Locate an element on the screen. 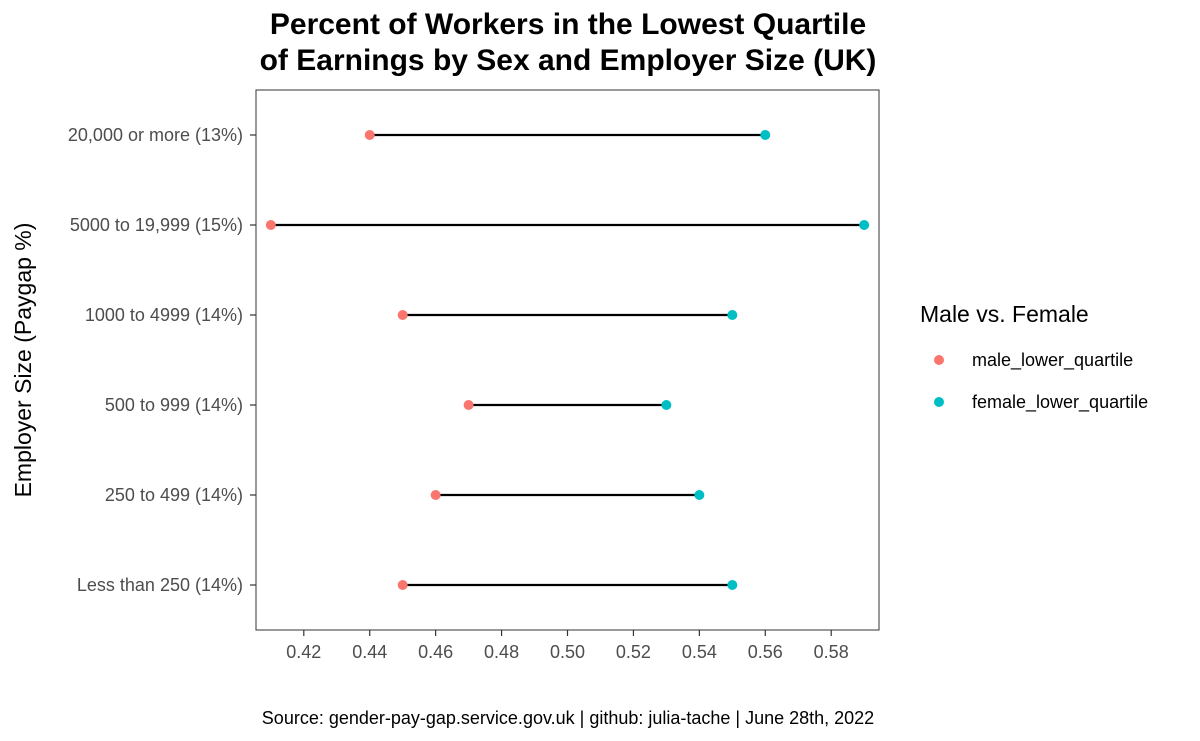 The height and width of the screenshot is (741, 1200). x-axis: 0.42 0.44 0.46 0.48 0.50 0.52 0.54 0.56 0.58 is located at coordinates (567, 646).